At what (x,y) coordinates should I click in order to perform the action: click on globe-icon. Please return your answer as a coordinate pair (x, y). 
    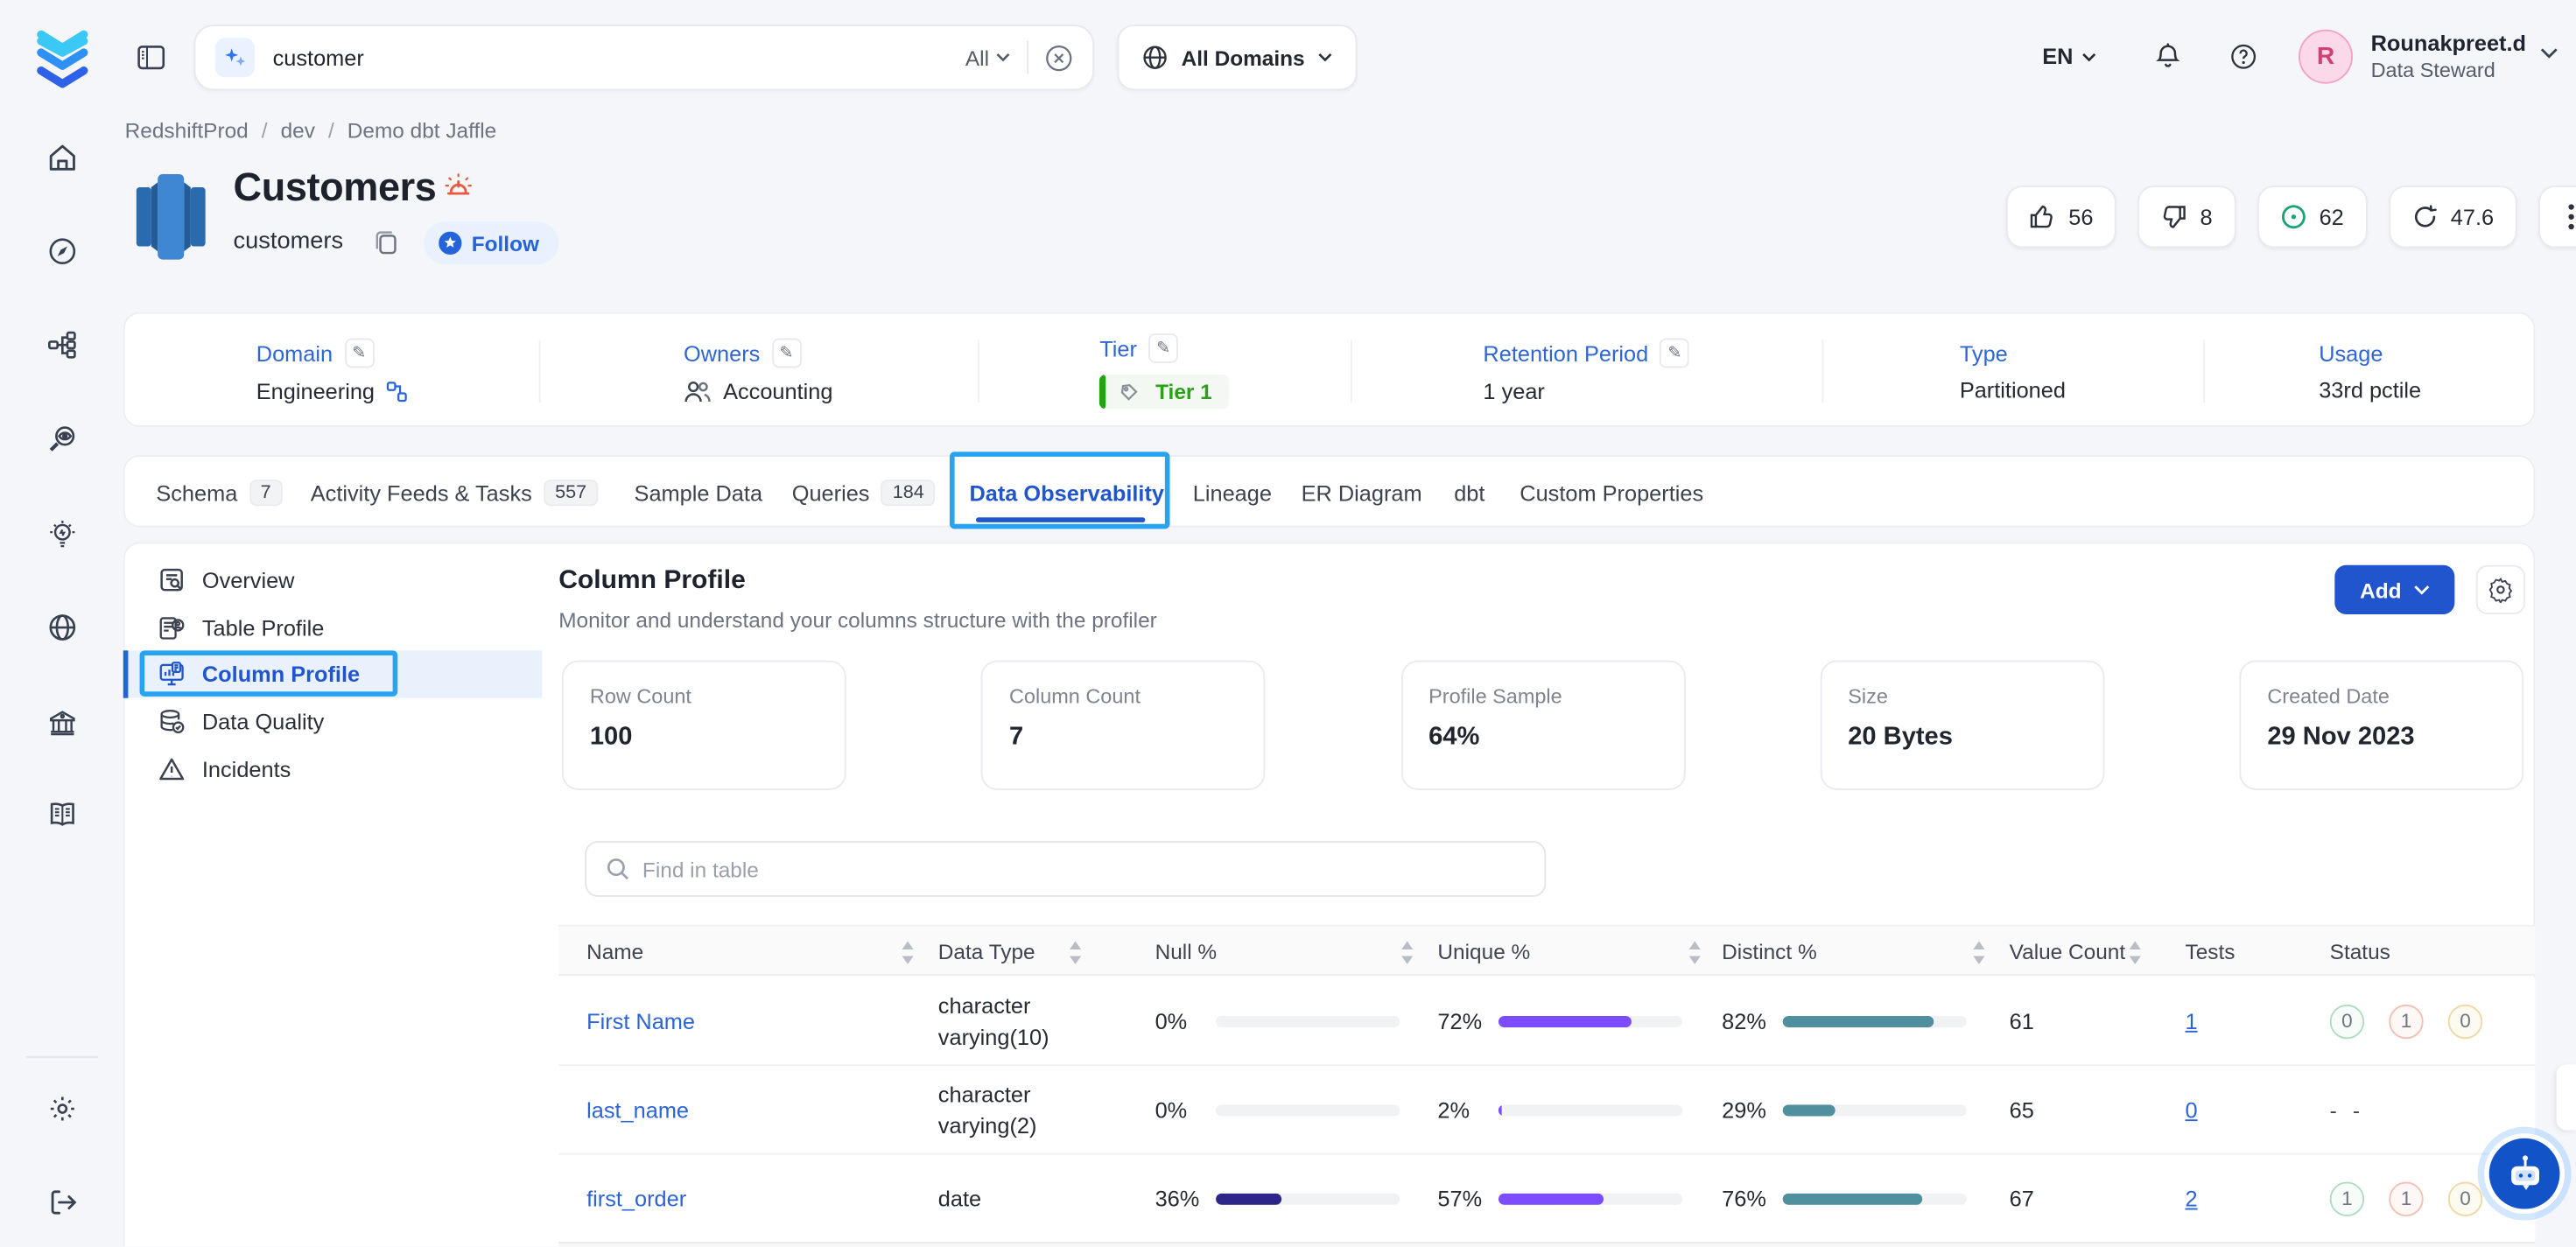
    Looking at the image, I should click on (62, 627).